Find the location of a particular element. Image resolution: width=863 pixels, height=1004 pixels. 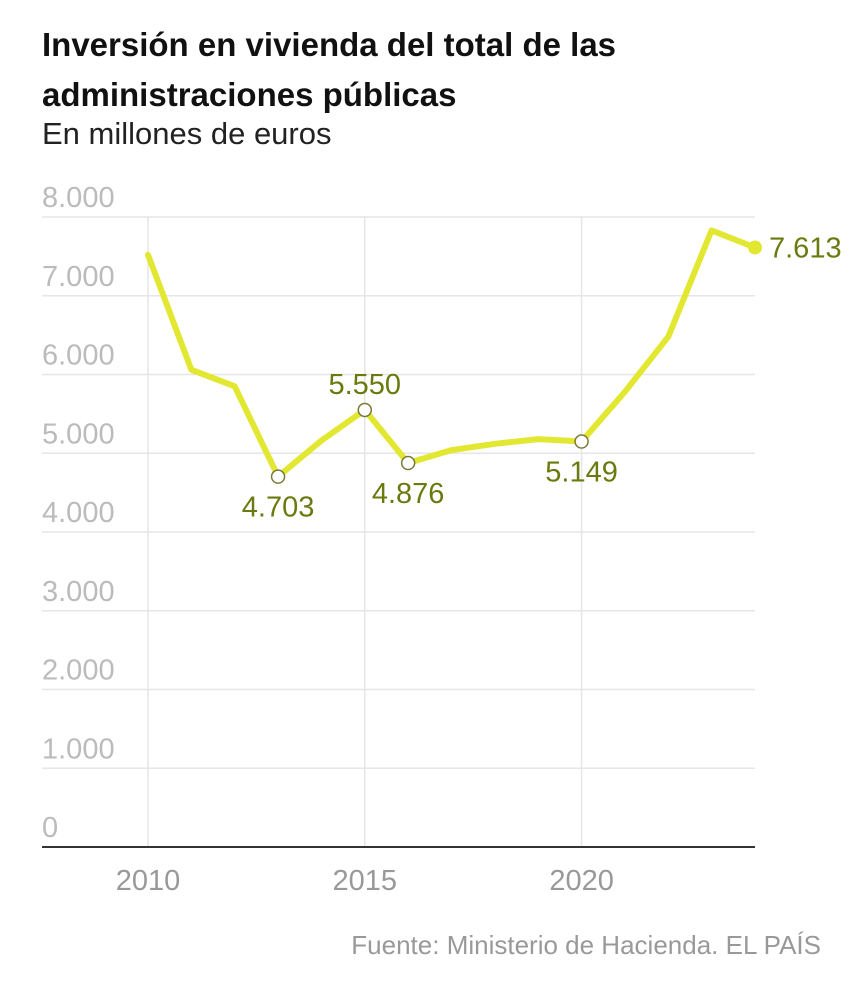

x-tick-label: 2010 is located at coordinates (148, 881).